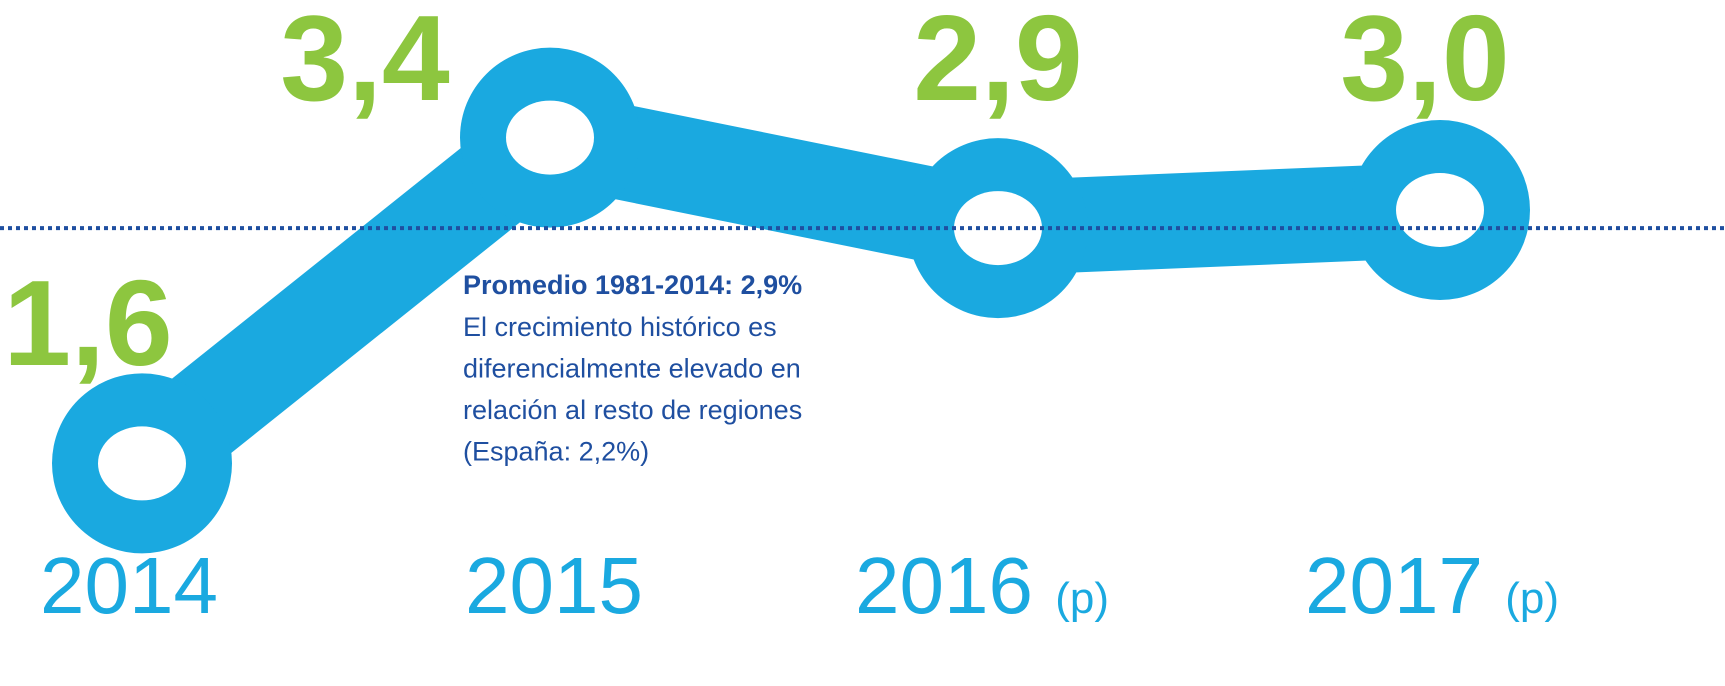 This screenshot has height=686, width=1725. I want to click on x-tick-label: 2016 (p), so click(982, 585).